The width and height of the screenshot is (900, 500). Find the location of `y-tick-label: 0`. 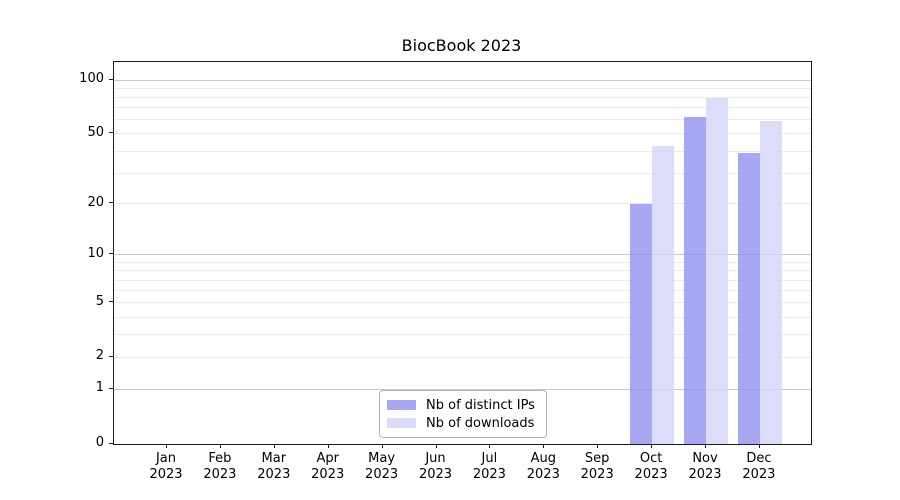

y-tick-label: 0 is located at coordinates (99, 442).